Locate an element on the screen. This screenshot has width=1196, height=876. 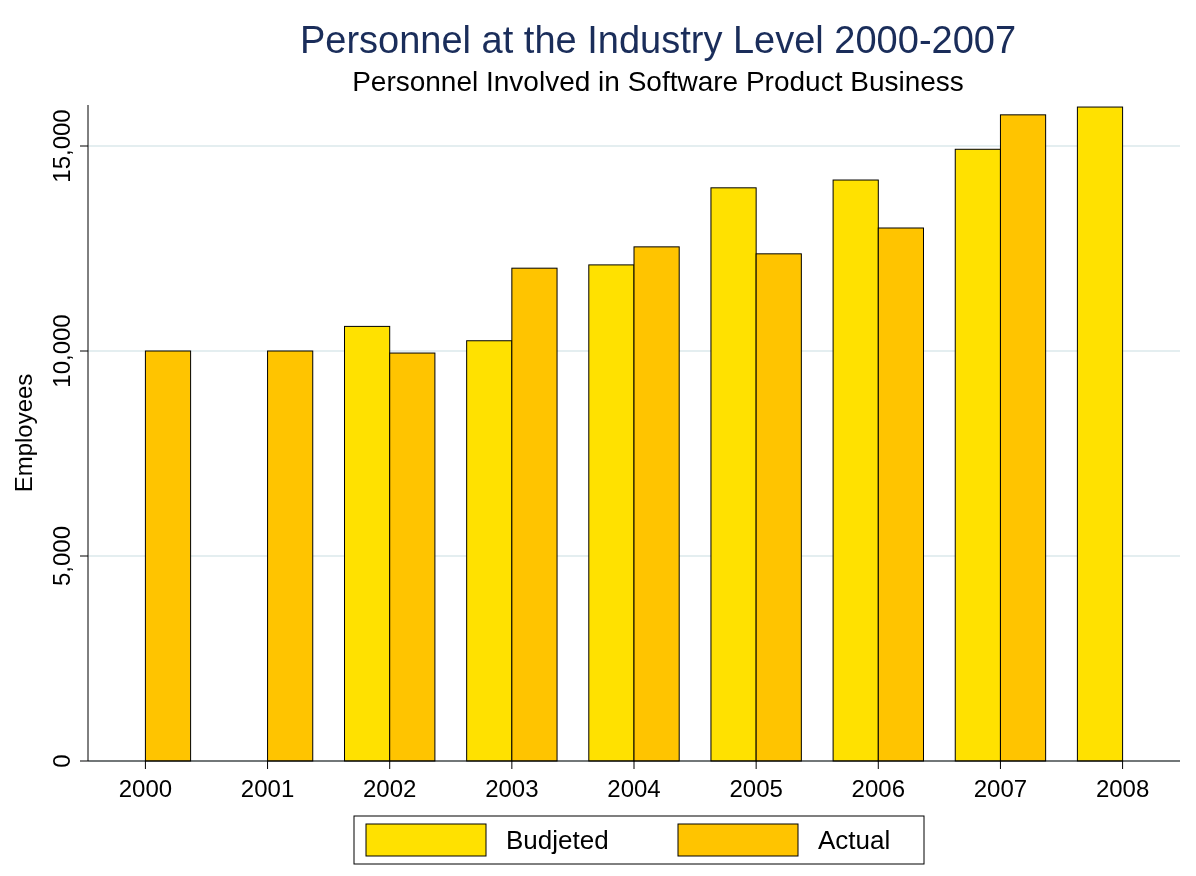
y-tick-label: 0 is located at coordinates (61, 761).